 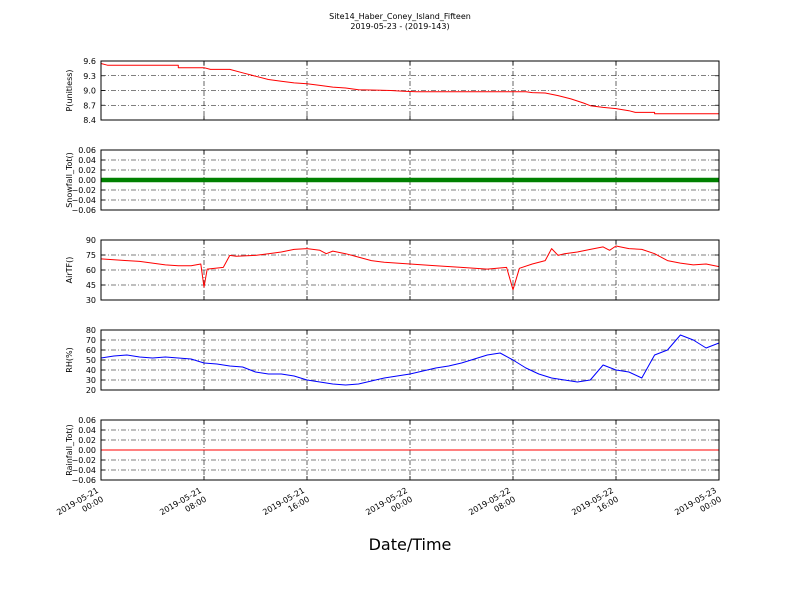 What do you see at coordinates (69, 270) in the screenshot?
I see `y-axis-label: AirTF()` at bounding box center [69, 270].